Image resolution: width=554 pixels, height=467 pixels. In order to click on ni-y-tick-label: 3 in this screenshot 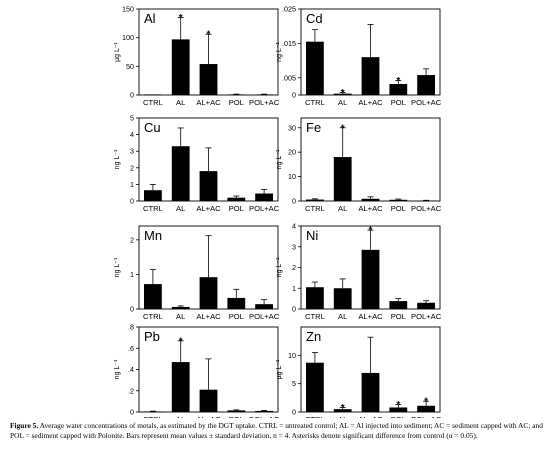, I will do `click(294, 246)`.